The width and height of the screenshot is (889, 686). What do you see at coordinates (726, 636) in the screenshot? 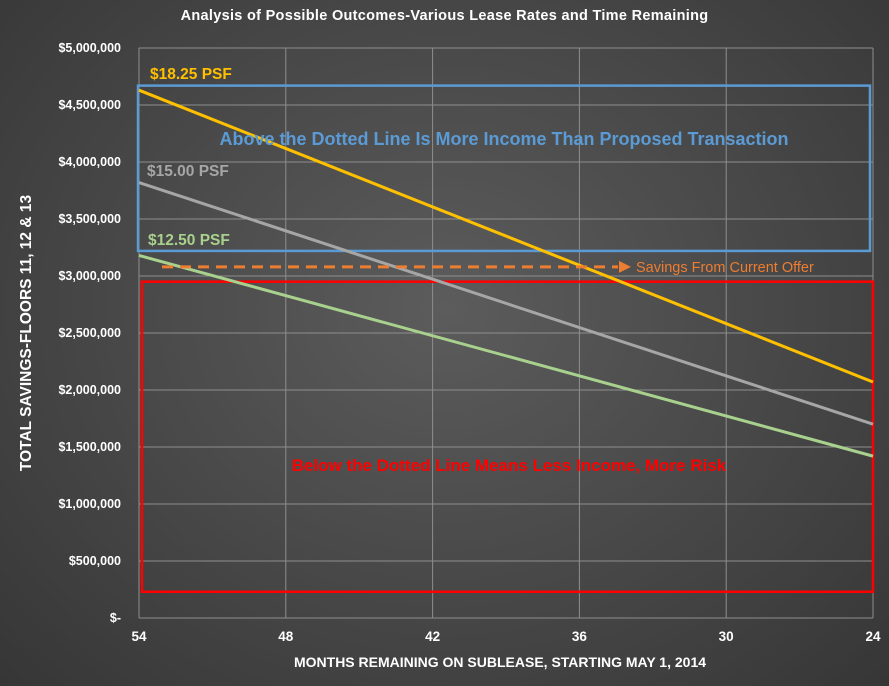
I see `x-tick-label: 30` at bounding box center [726, 636].